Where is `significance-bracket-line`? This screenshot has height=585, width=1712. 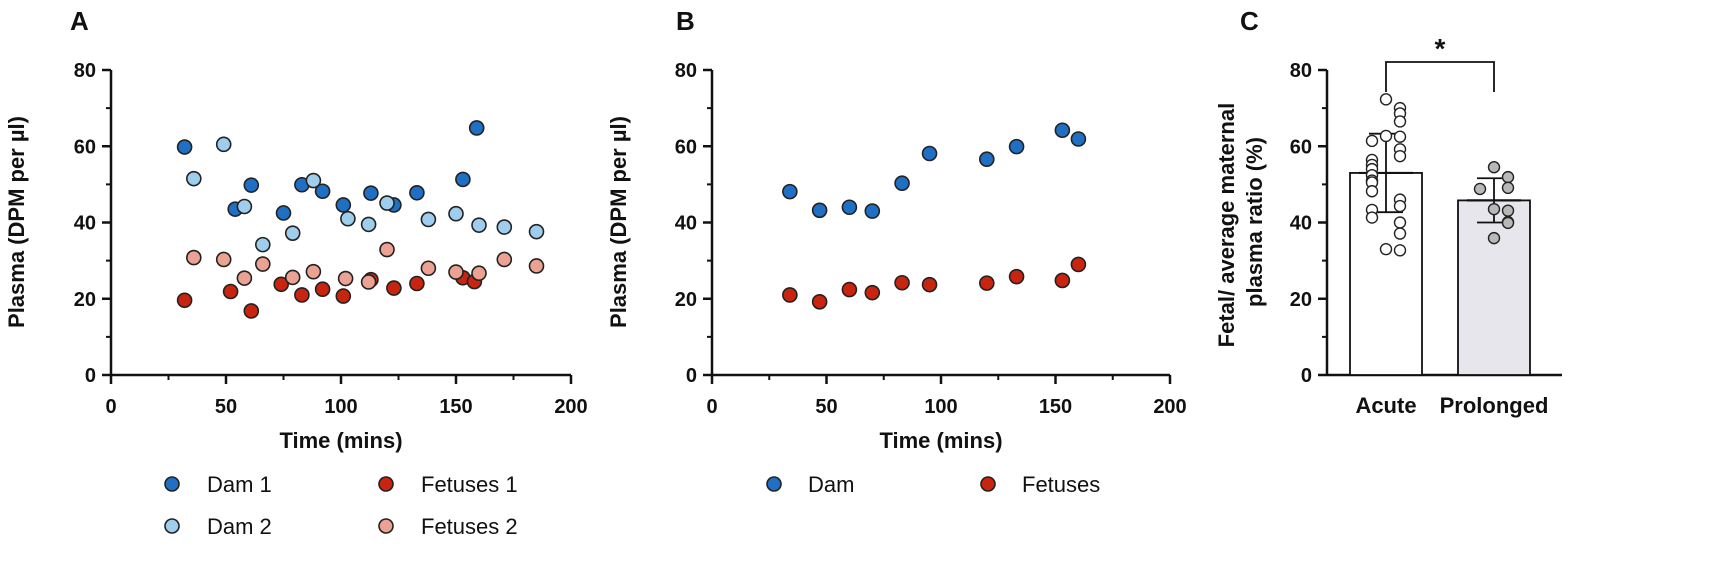
significance-bracket-line is located at coordinates (1440, 76).